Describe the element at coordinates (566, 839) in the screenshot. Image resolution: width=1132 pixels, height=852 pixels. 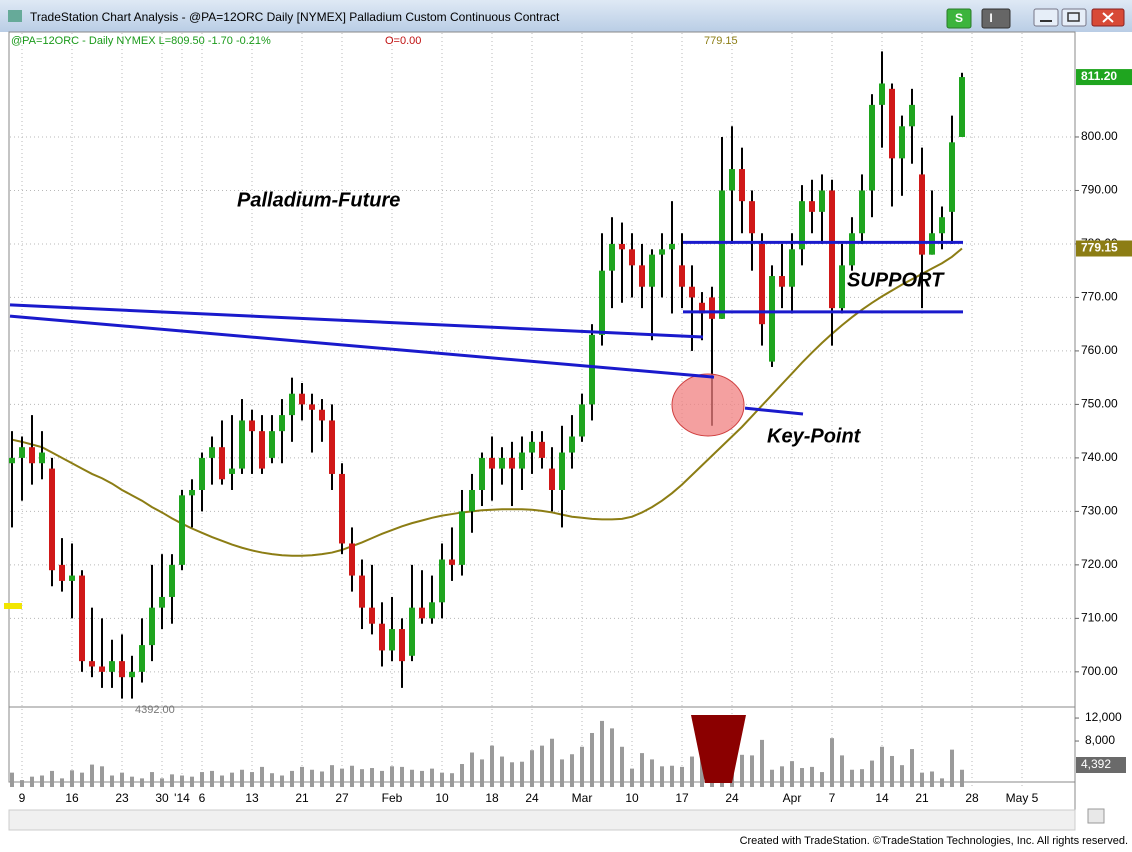
I see `footer-bar` at that location.